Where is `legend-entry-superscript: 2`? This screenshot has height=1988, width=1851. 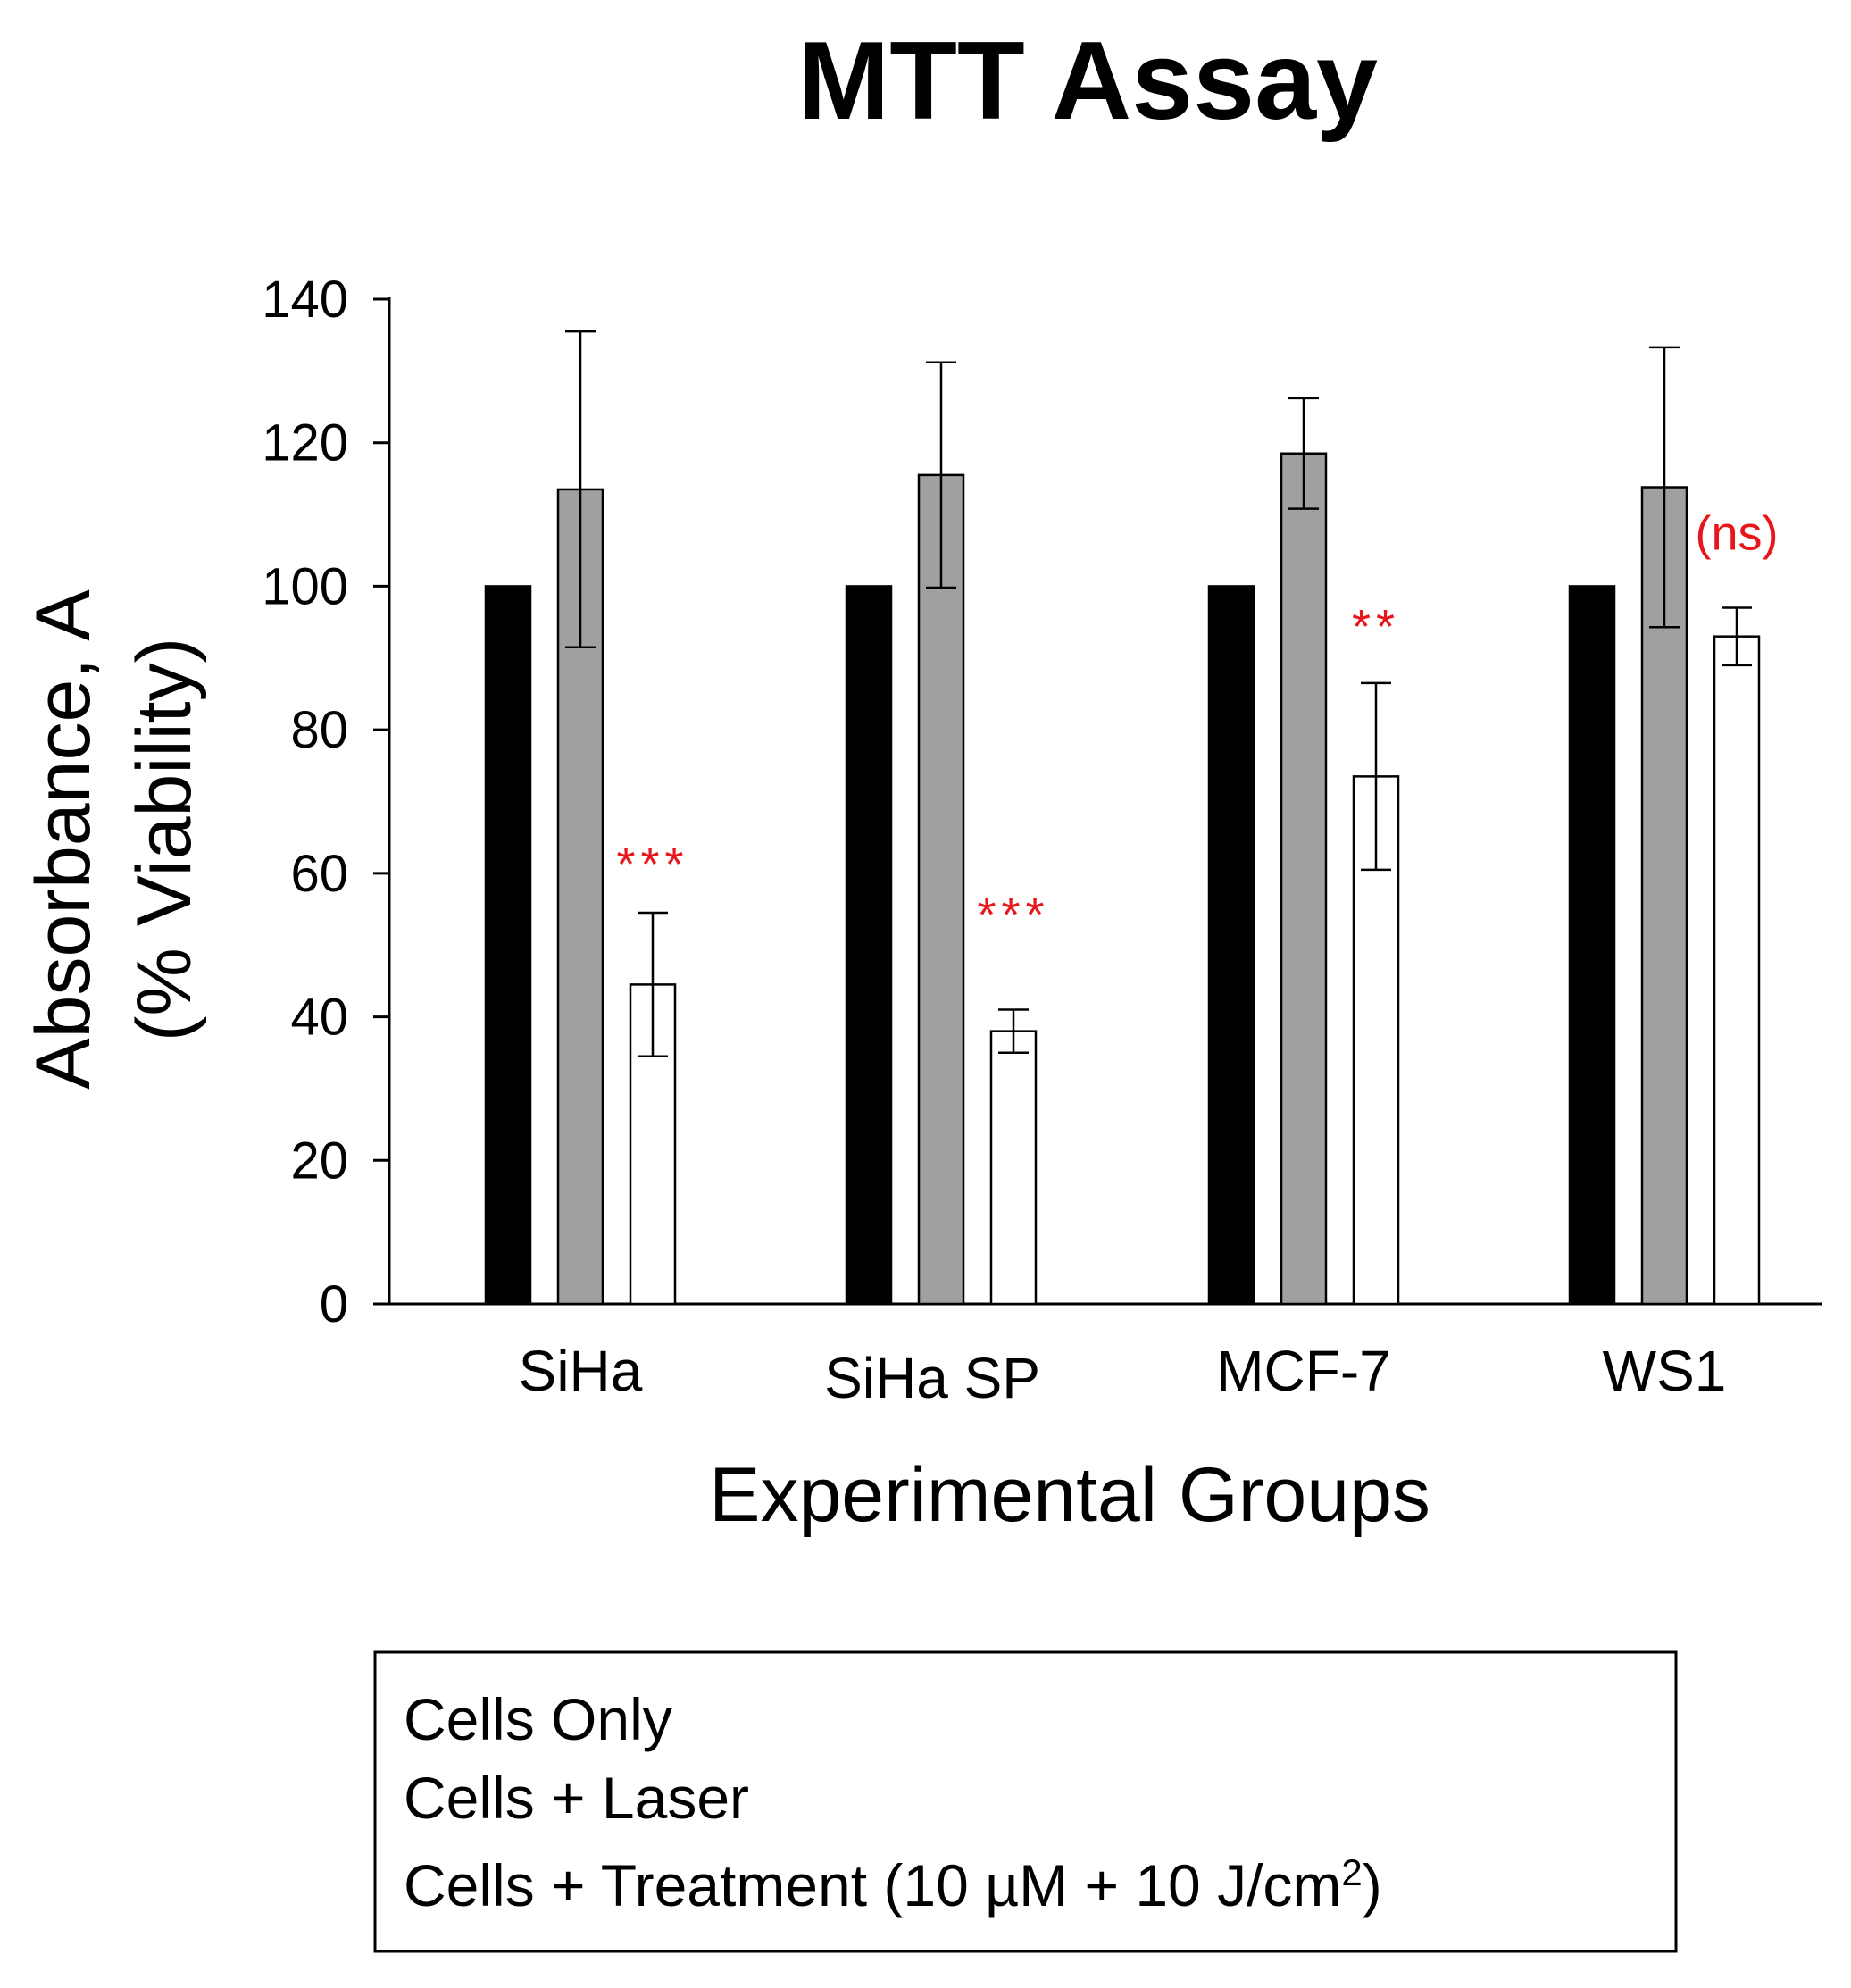
legend-entry-superscript: 2 is located at coordinates (1352, 1872).